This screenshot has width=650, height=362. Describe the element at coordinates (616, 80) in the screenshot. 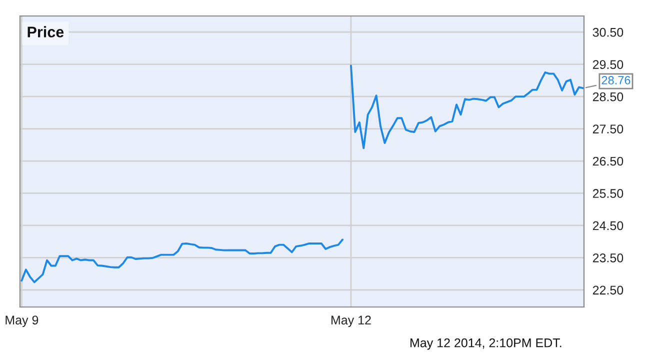

I see `text: 28.76` at that location.